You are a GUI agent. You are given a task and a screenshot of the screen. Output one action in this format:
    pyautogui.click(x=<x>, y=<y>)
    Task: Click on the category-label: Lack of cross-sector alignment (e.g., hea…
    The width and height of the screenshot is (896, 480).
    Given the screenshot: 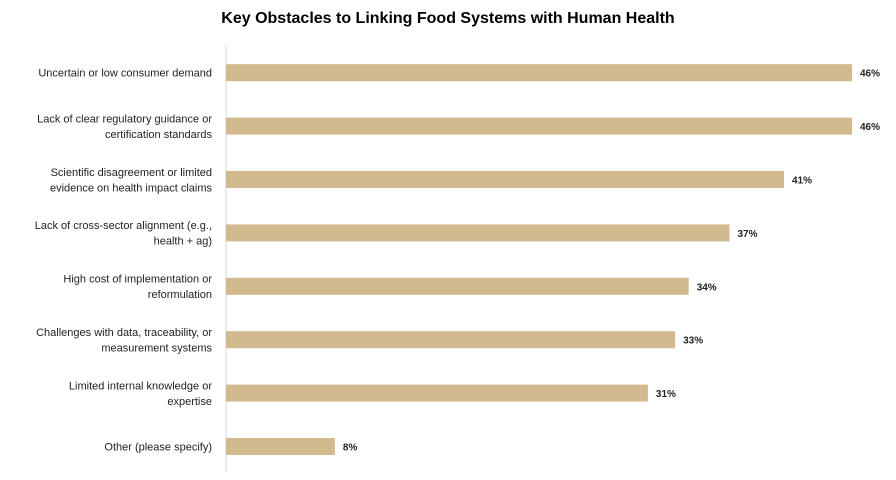 What is the action you would take?
    pyautogui.click(x=123, y=234)
    